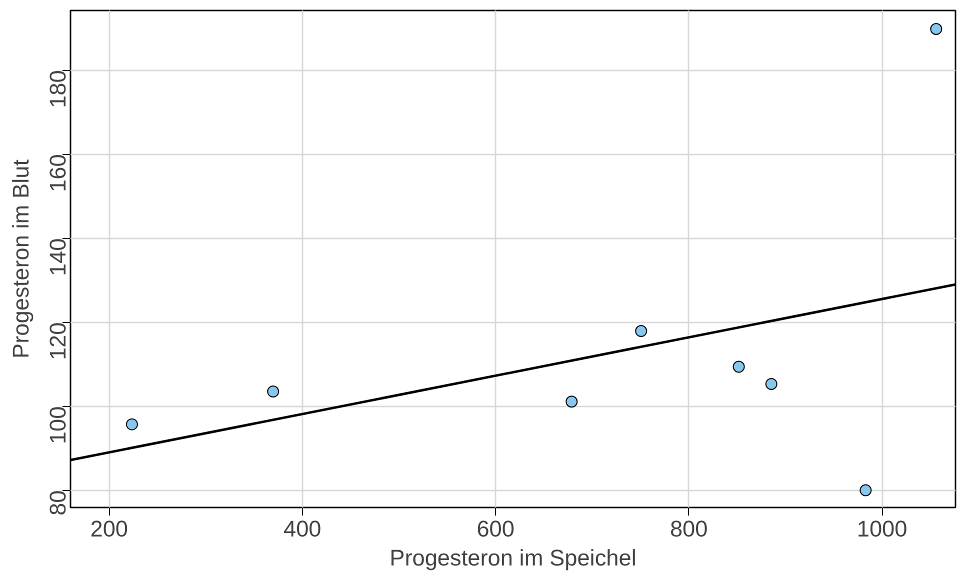  Describe the element at coordinates (57, 341) in the screenshot. I see `y-tick-label: 120` at that location.